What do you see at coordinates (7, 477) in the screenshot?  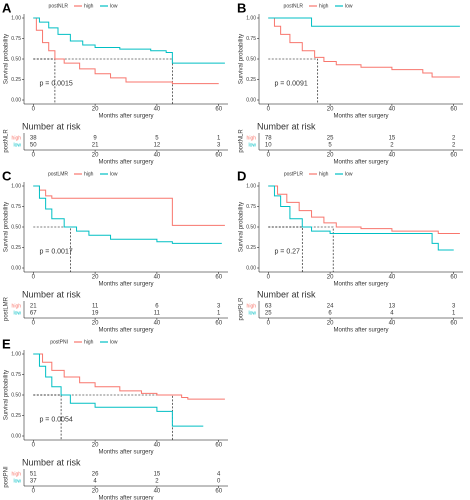 I see `risk-y-title: postPNI` at bounding box center [7, 477].